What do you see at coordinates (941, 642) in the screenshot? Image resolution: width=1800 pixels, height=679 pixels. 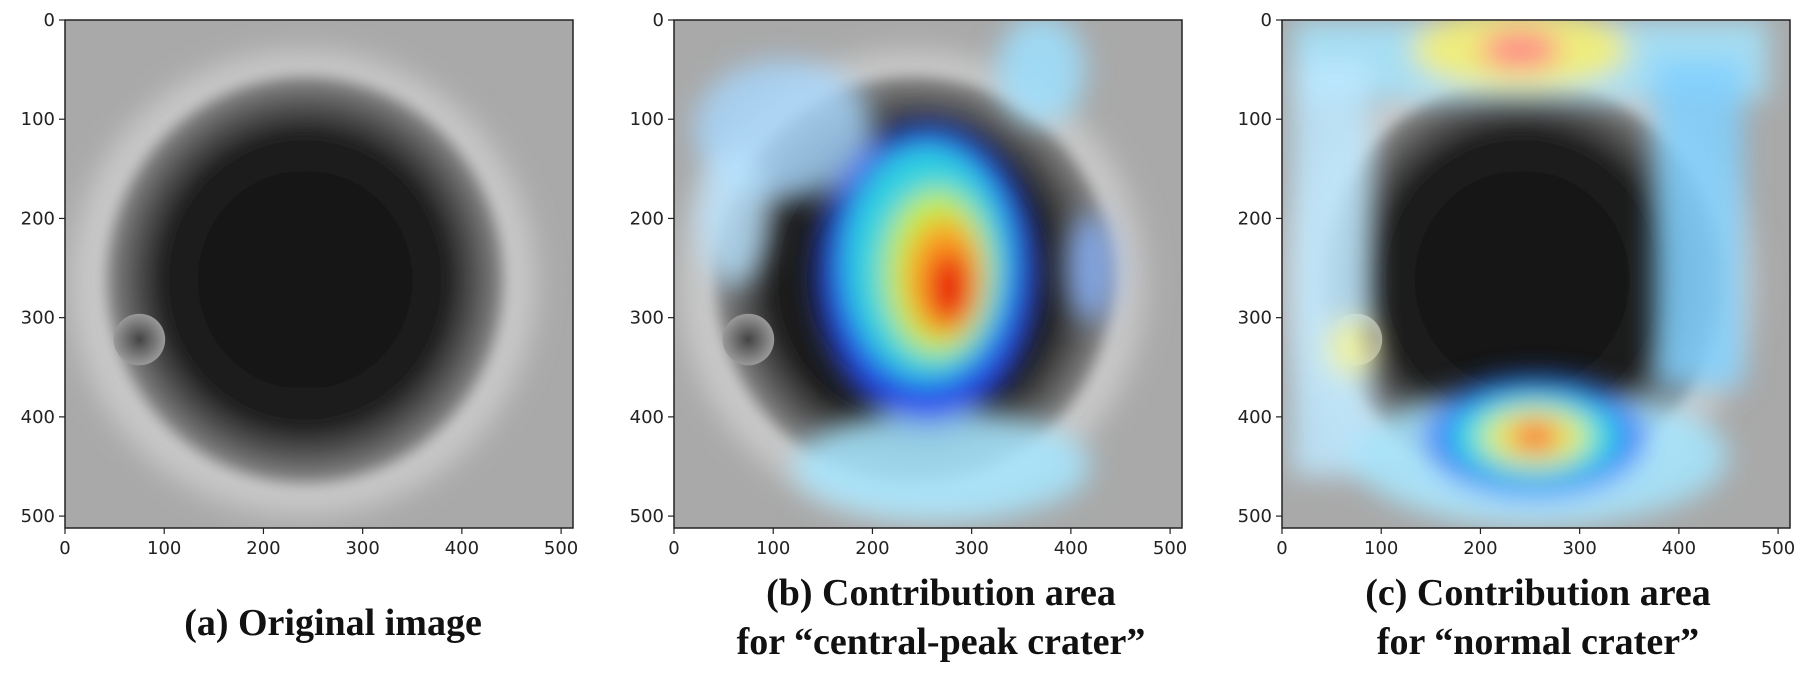 I see `caption: for “central-peak crater”` at bounding box center [941, 642].